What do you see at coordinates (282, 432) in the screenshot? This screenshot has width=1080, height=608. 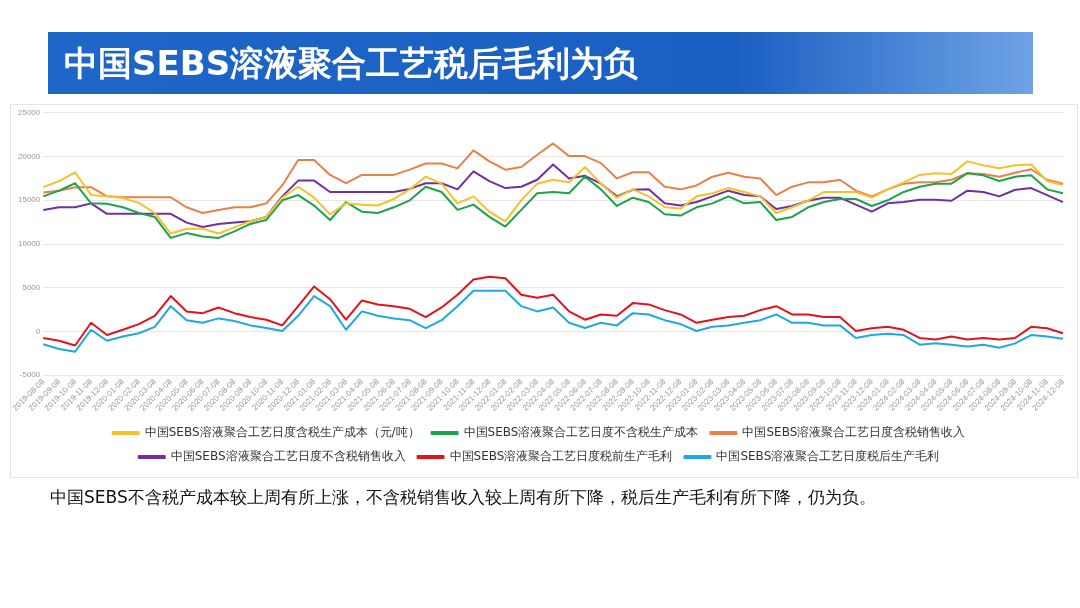 I see `legend-label: 中国SEBS溶液聚合工艺日度含税生产成本（元/吨）` at bounding box center [282, 432].